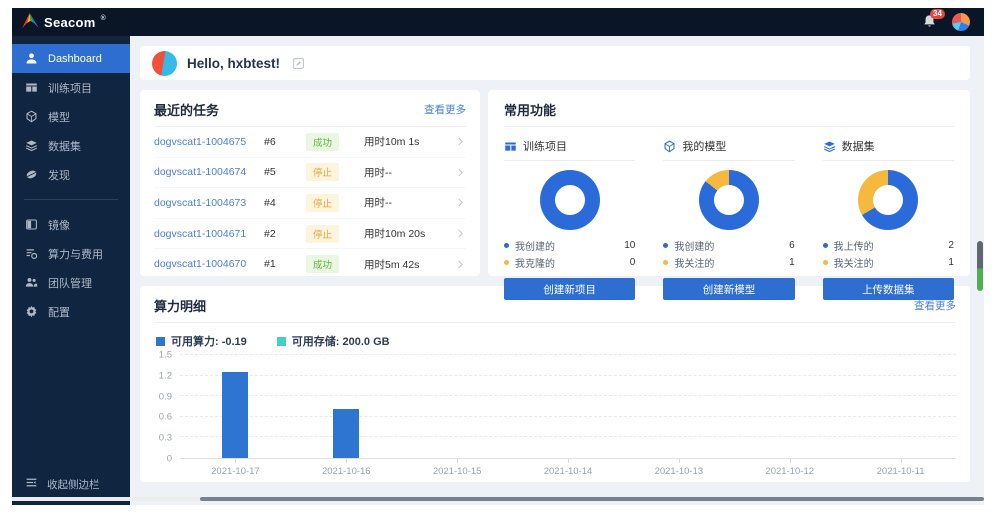  What do you see at coordinates (570, 219) in the screenshot?
I see `function-card-training-projects: 训练项目 我创建的 10 我克隆的 0 创建新项目` at bounding box center [570, 219].